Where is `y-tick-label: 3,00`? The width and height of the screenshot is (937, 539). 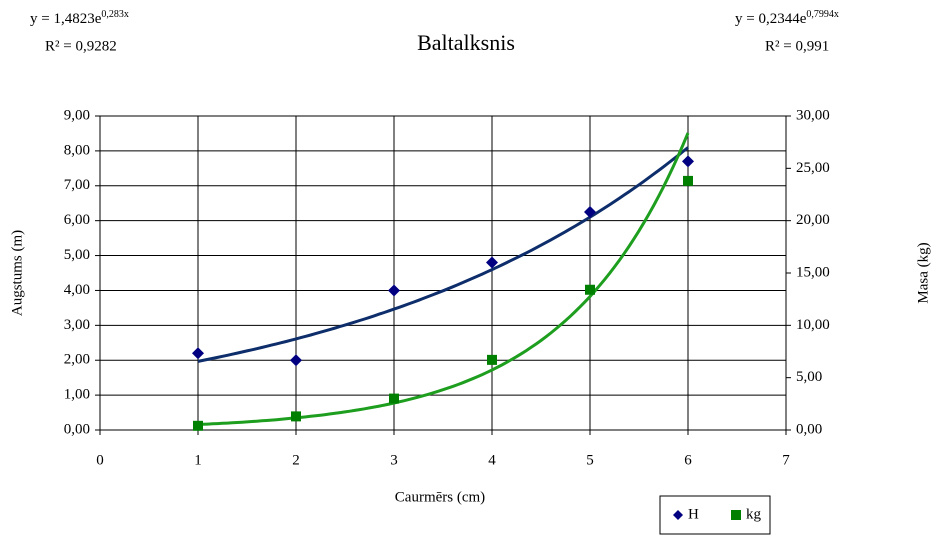
y-tick-label: 3,00 is located at coordinates (77, 325).